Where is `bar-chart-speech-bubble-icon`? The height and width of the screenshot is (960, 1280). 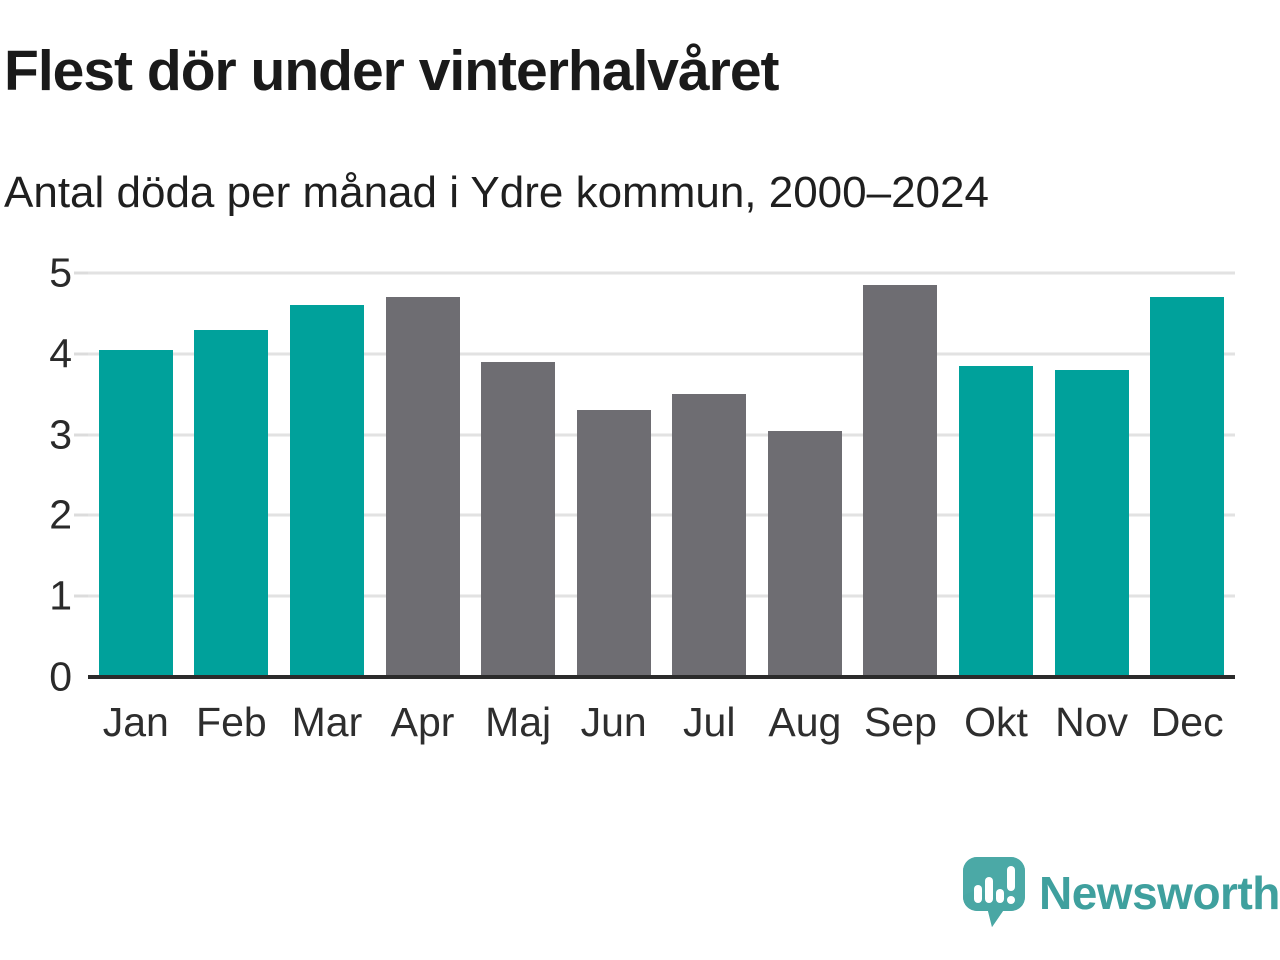 bar-chart-speech-bubble-icon is located at coordinates (994, 892).